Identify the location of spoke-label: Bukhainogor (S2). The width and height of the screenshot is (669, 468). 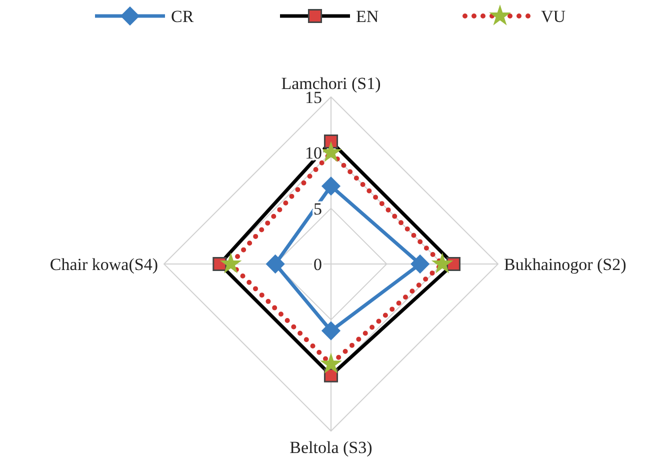
(565, 264).